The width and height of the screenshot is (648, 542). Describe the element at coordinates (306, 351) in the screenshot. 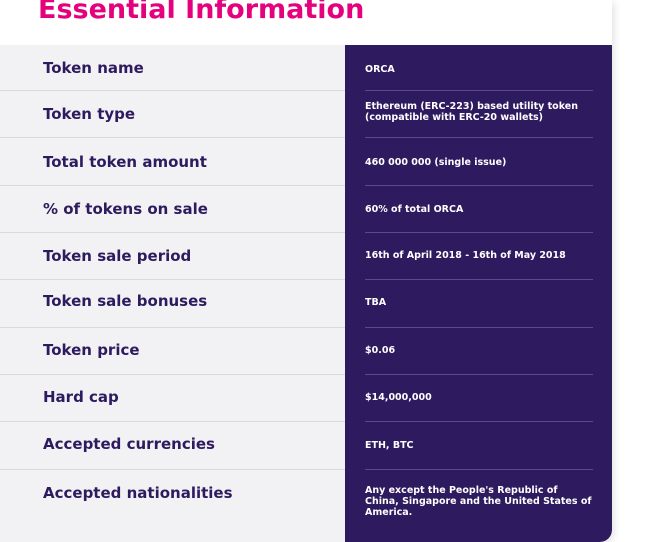

I see `table-row: Token price $0.06` at that location.